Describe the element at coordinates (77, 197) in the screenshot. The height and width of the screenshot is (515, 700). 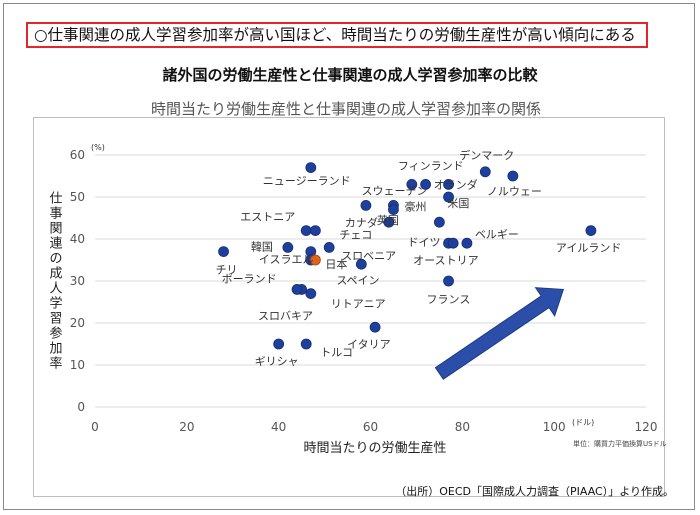
I see `y-tick-label: 50` at that location.